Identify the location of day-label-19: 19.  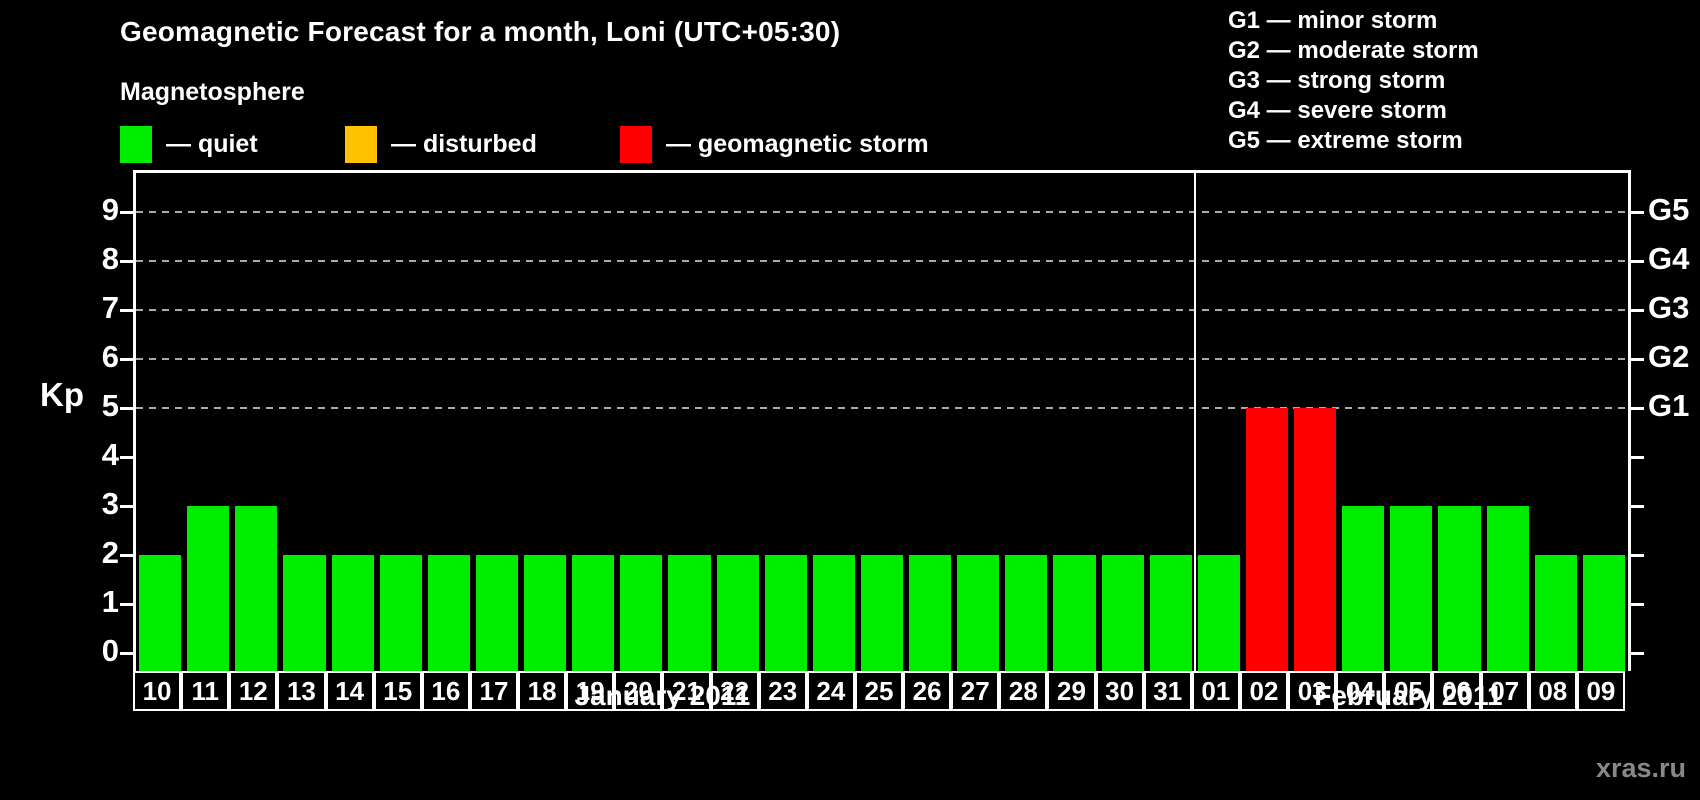
(590, 691).